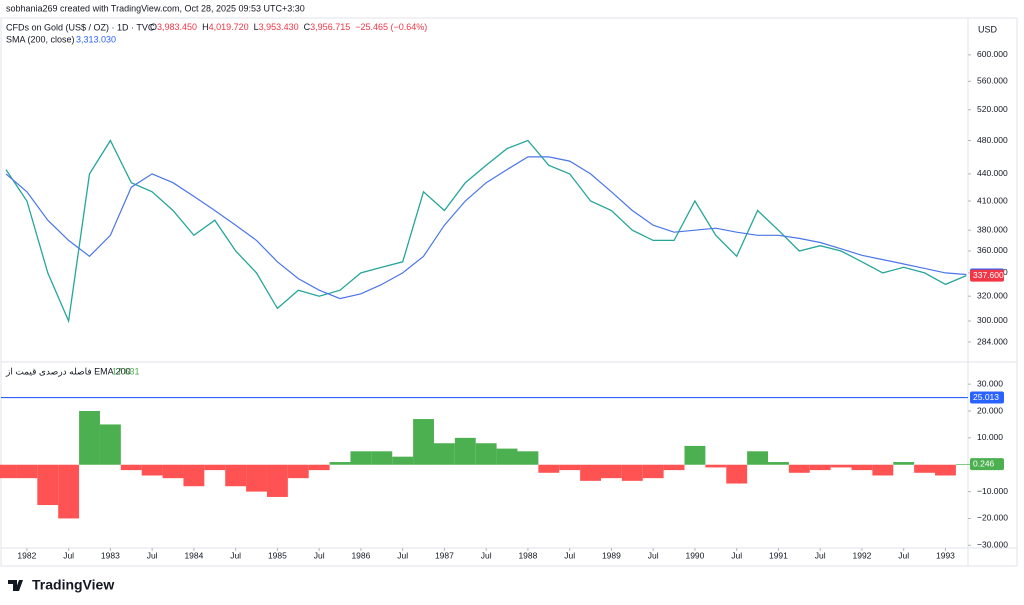  What do you see at coordinates (277, 555) in the screenshot?
I see `x-tick-label: 1985` at bounding box center [277, 555].